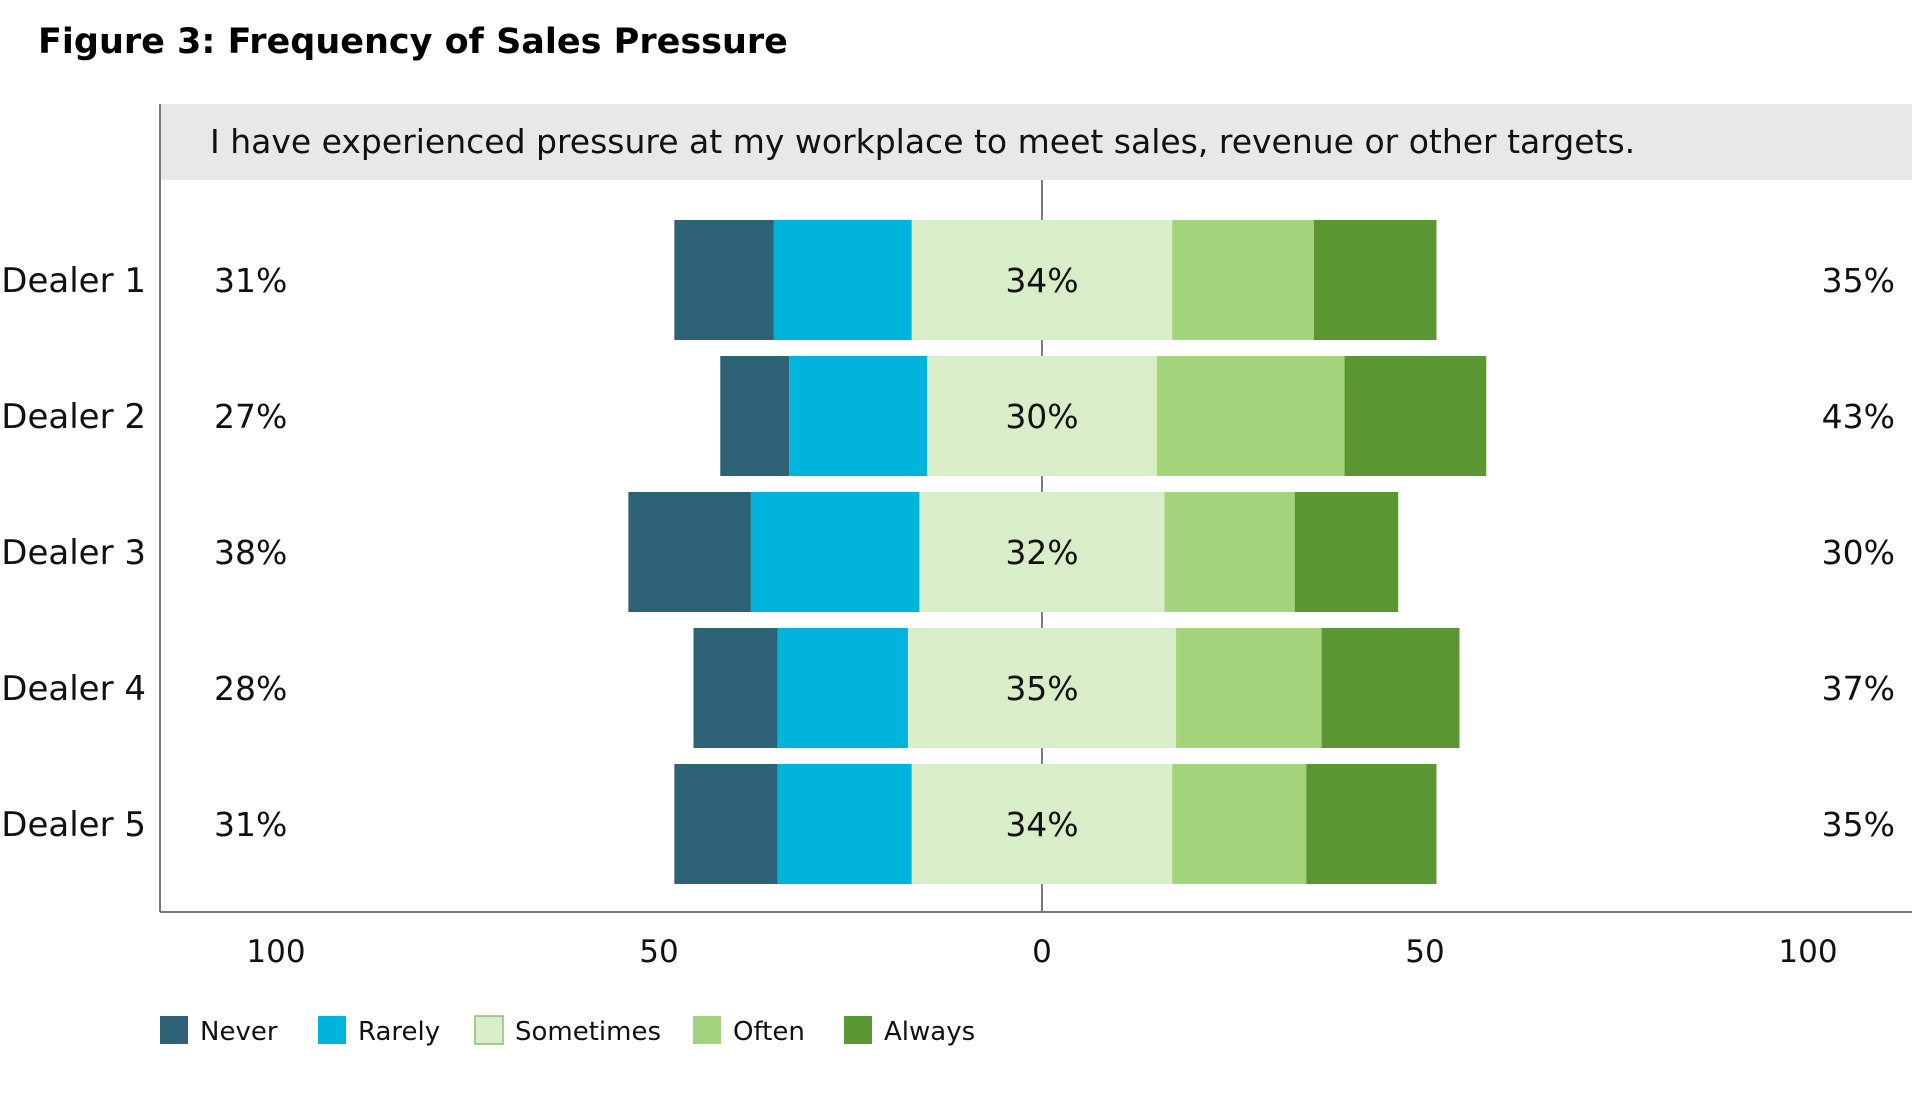  What do you see at coordinates (73, 417) in the screenshot?
I see `category-label: Dealer 2` at bounding box center [73, 417].